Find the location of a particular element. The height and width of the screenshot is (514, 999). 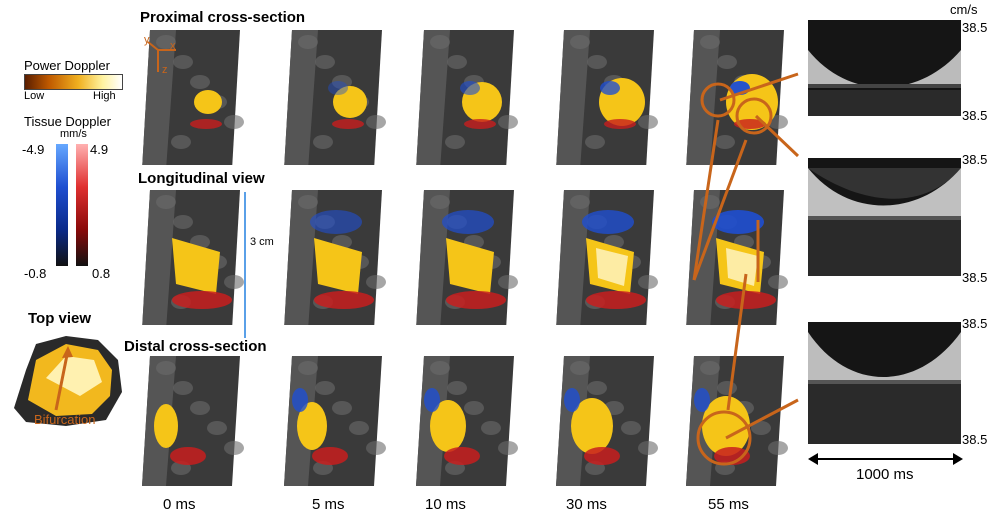

axis-z-label: z is located at coordinates (165, 70).